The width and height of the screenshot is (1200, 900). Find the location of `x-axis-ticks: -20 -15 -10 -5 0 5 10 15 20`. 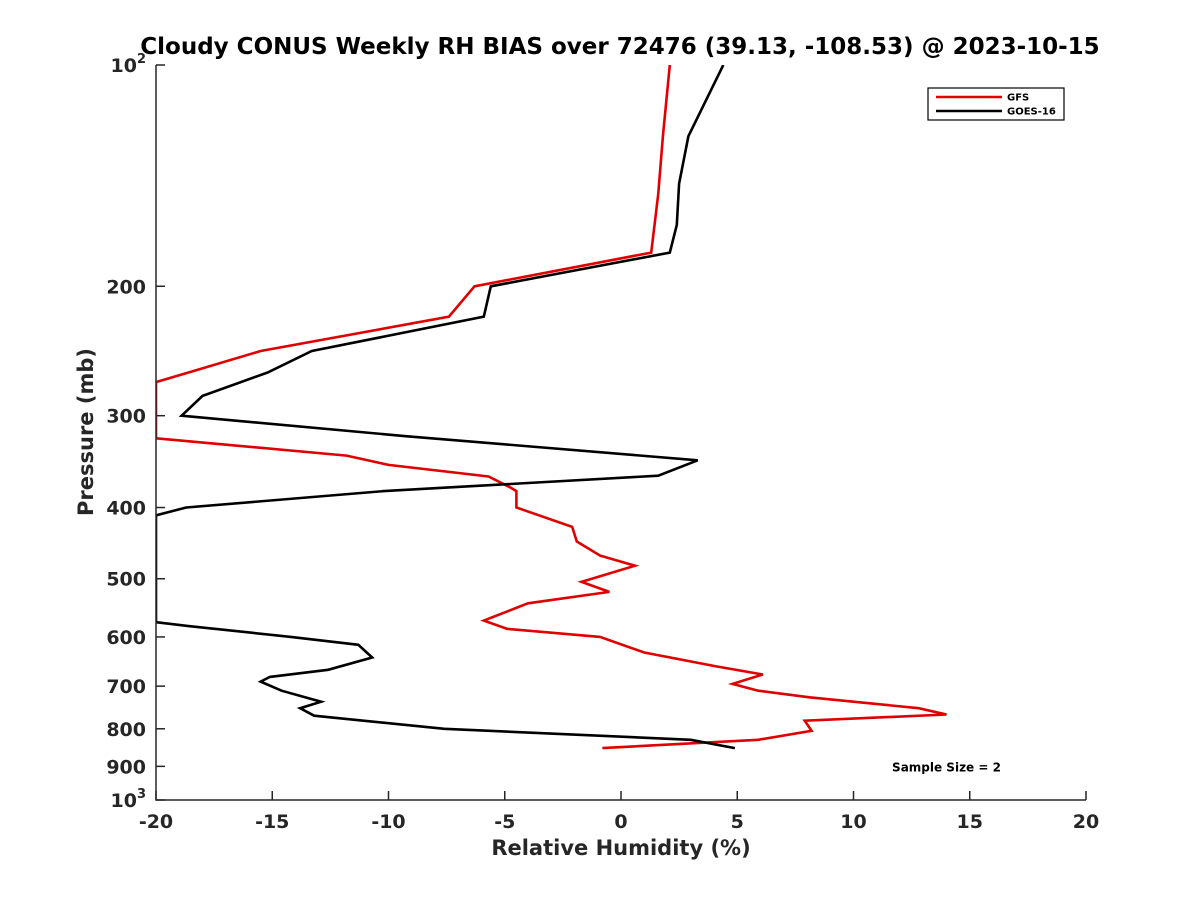

x-axis-ticks: -20 -15 -10 -5 0 5 10 15 20 is located at coordinates (619, 812).